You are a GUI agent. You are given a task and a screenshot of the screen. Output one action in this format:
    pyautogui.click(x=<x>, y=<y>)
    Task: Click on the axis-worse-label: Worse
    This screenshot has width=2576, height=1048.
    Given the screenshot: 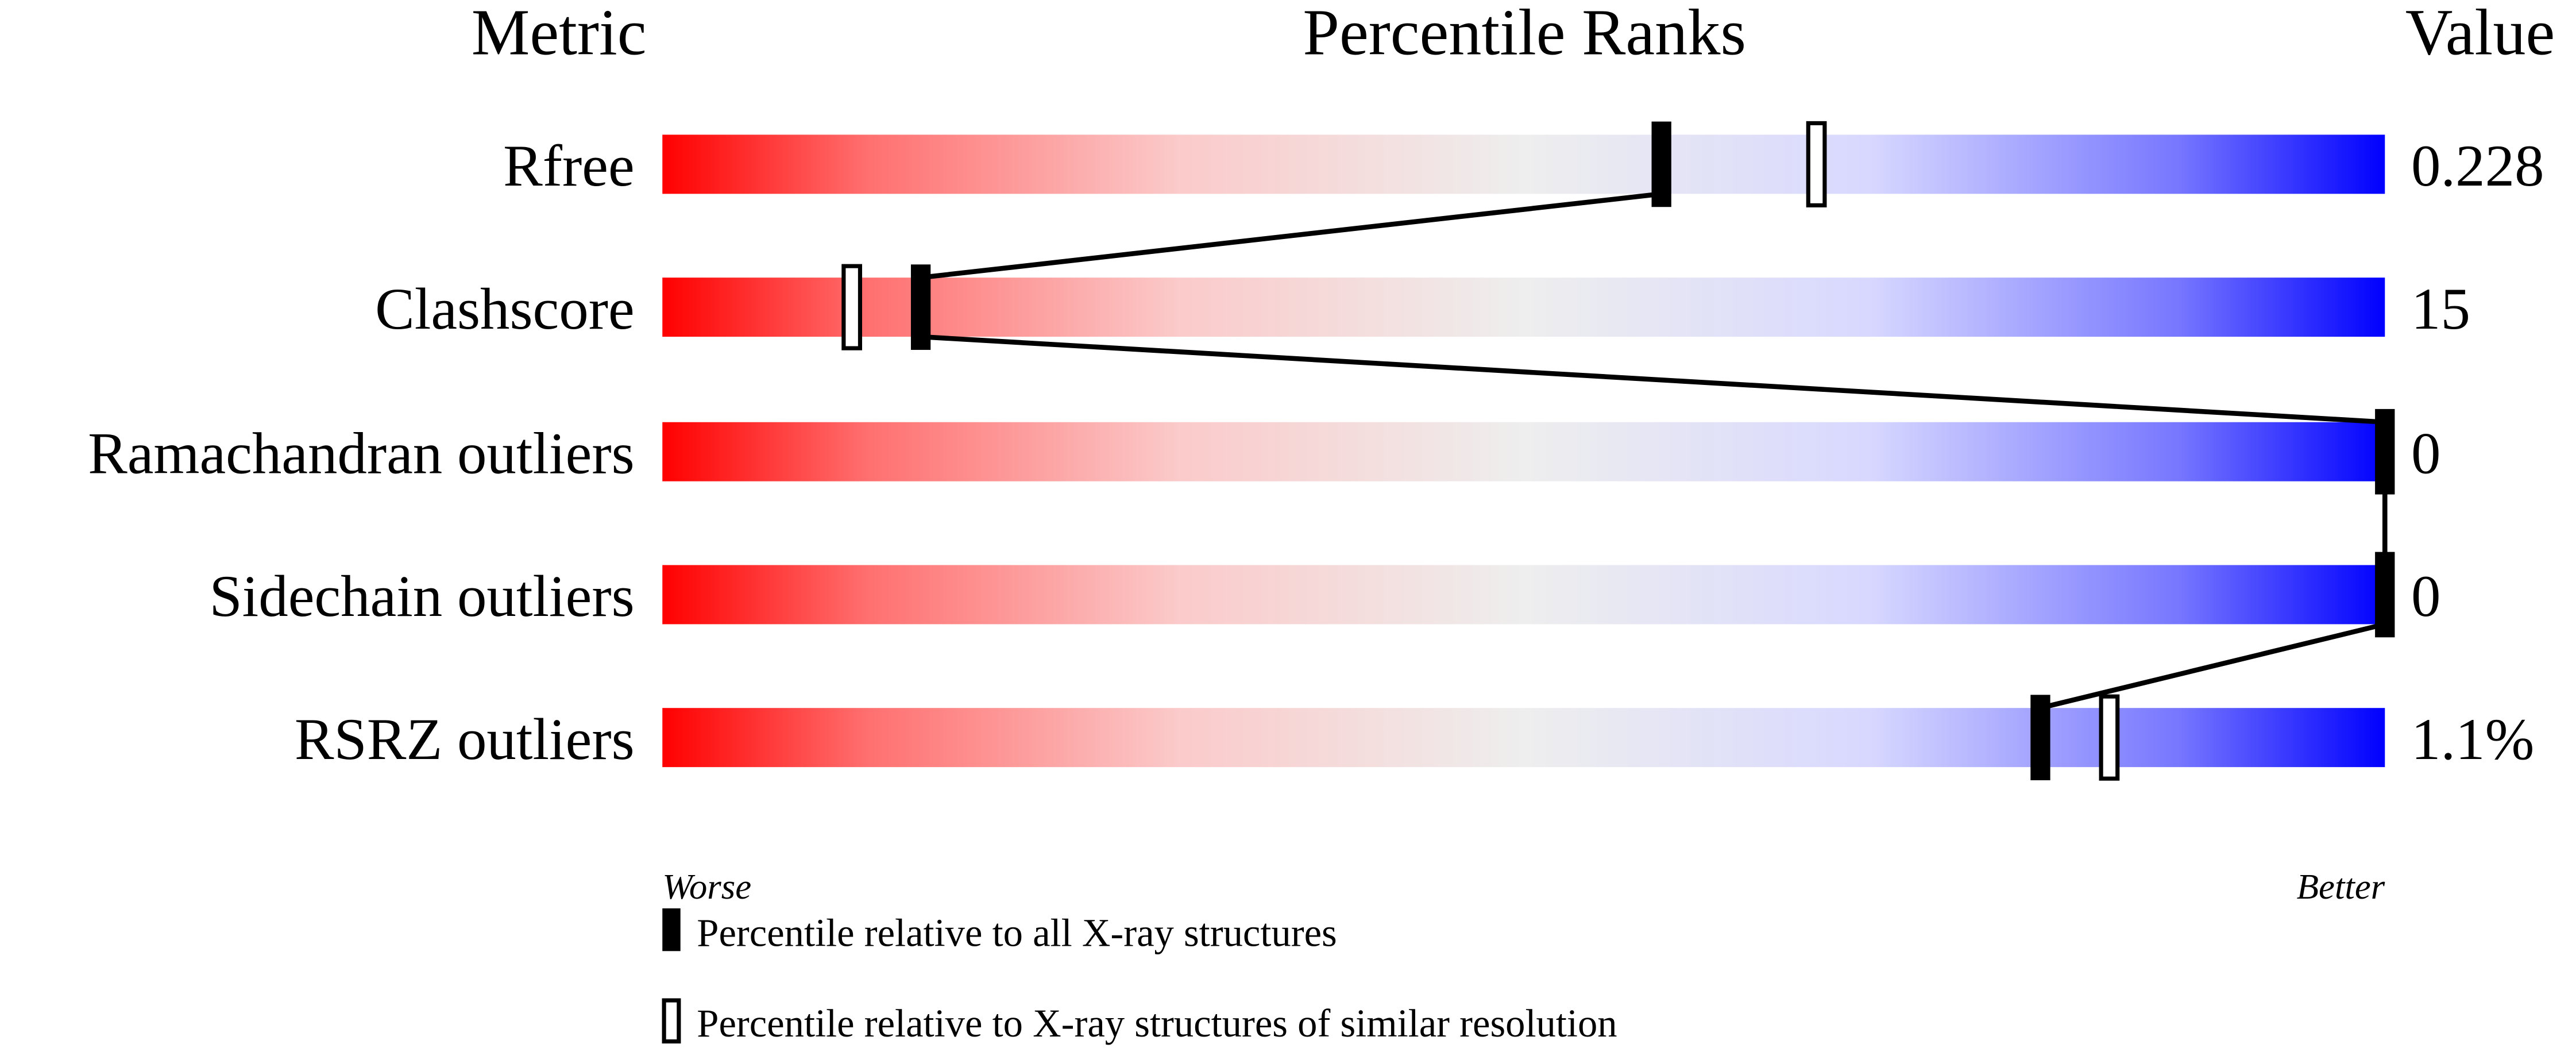 What is the action you would take?
    pyautogui.click(x=706, y=886)
    